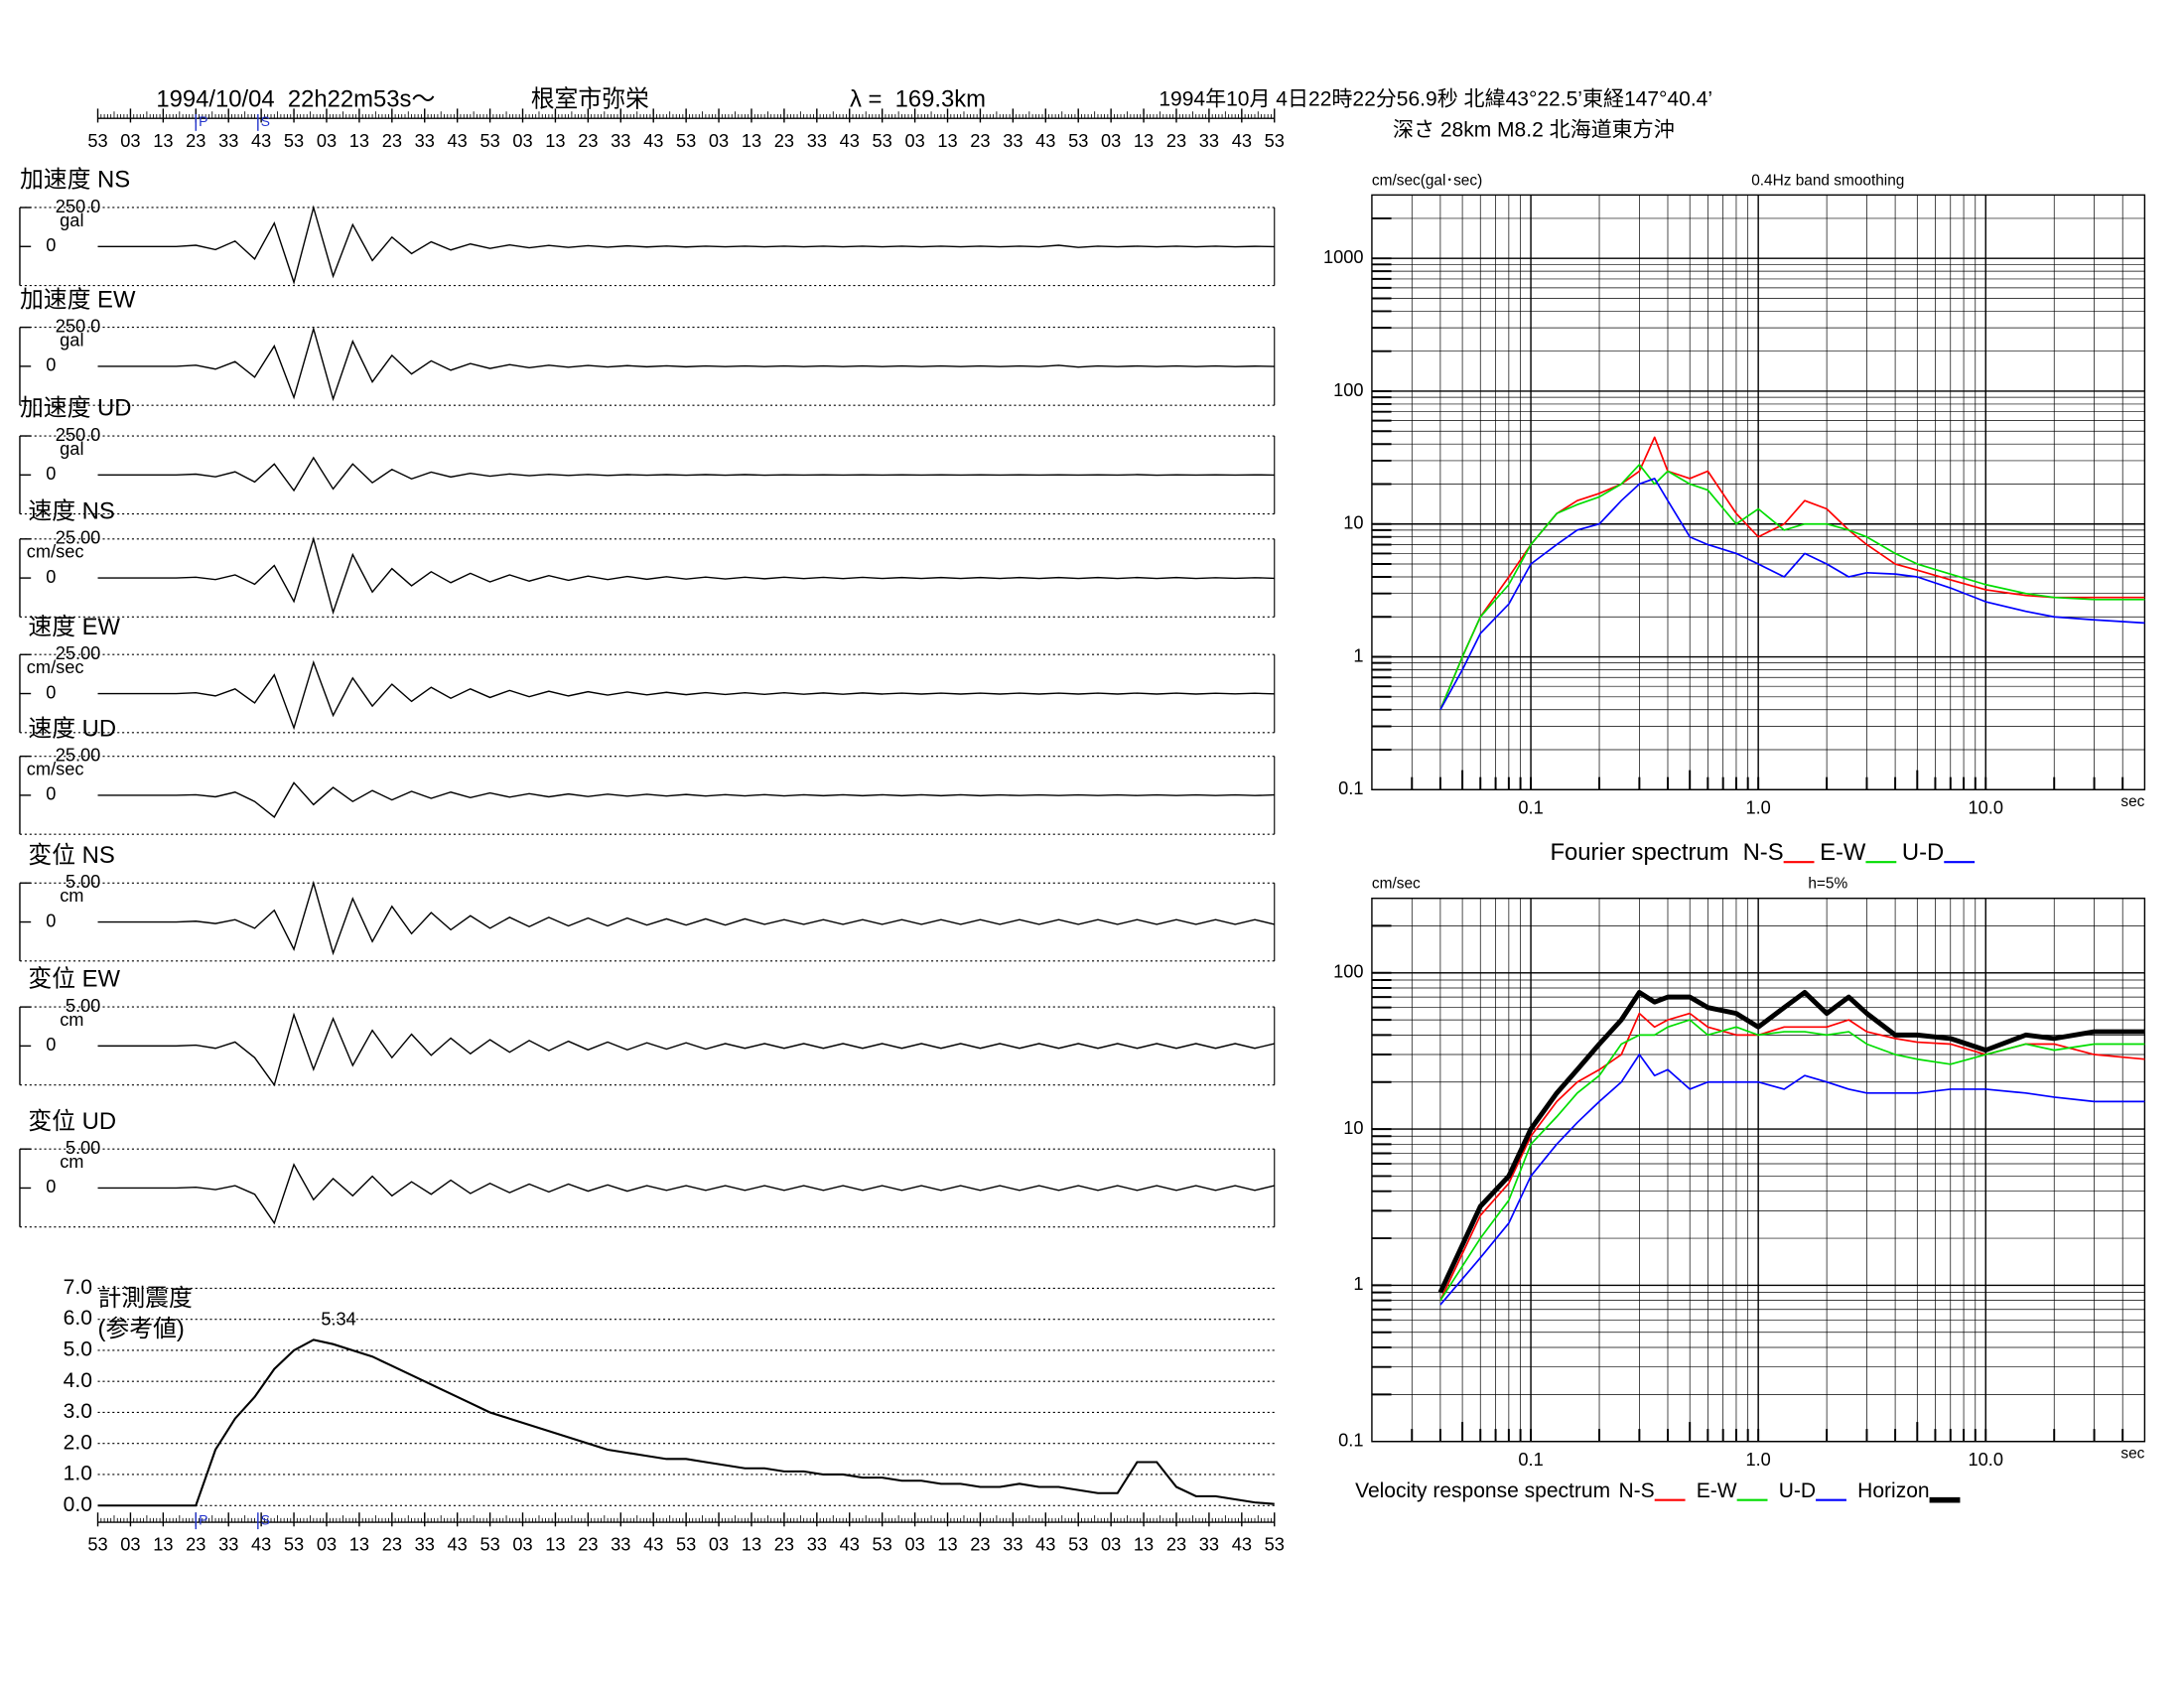  What do you see at coordinates (1797, 1490) in the screenshot?
I see `legend-label: U-D` at bounding box center [1797, 1490].